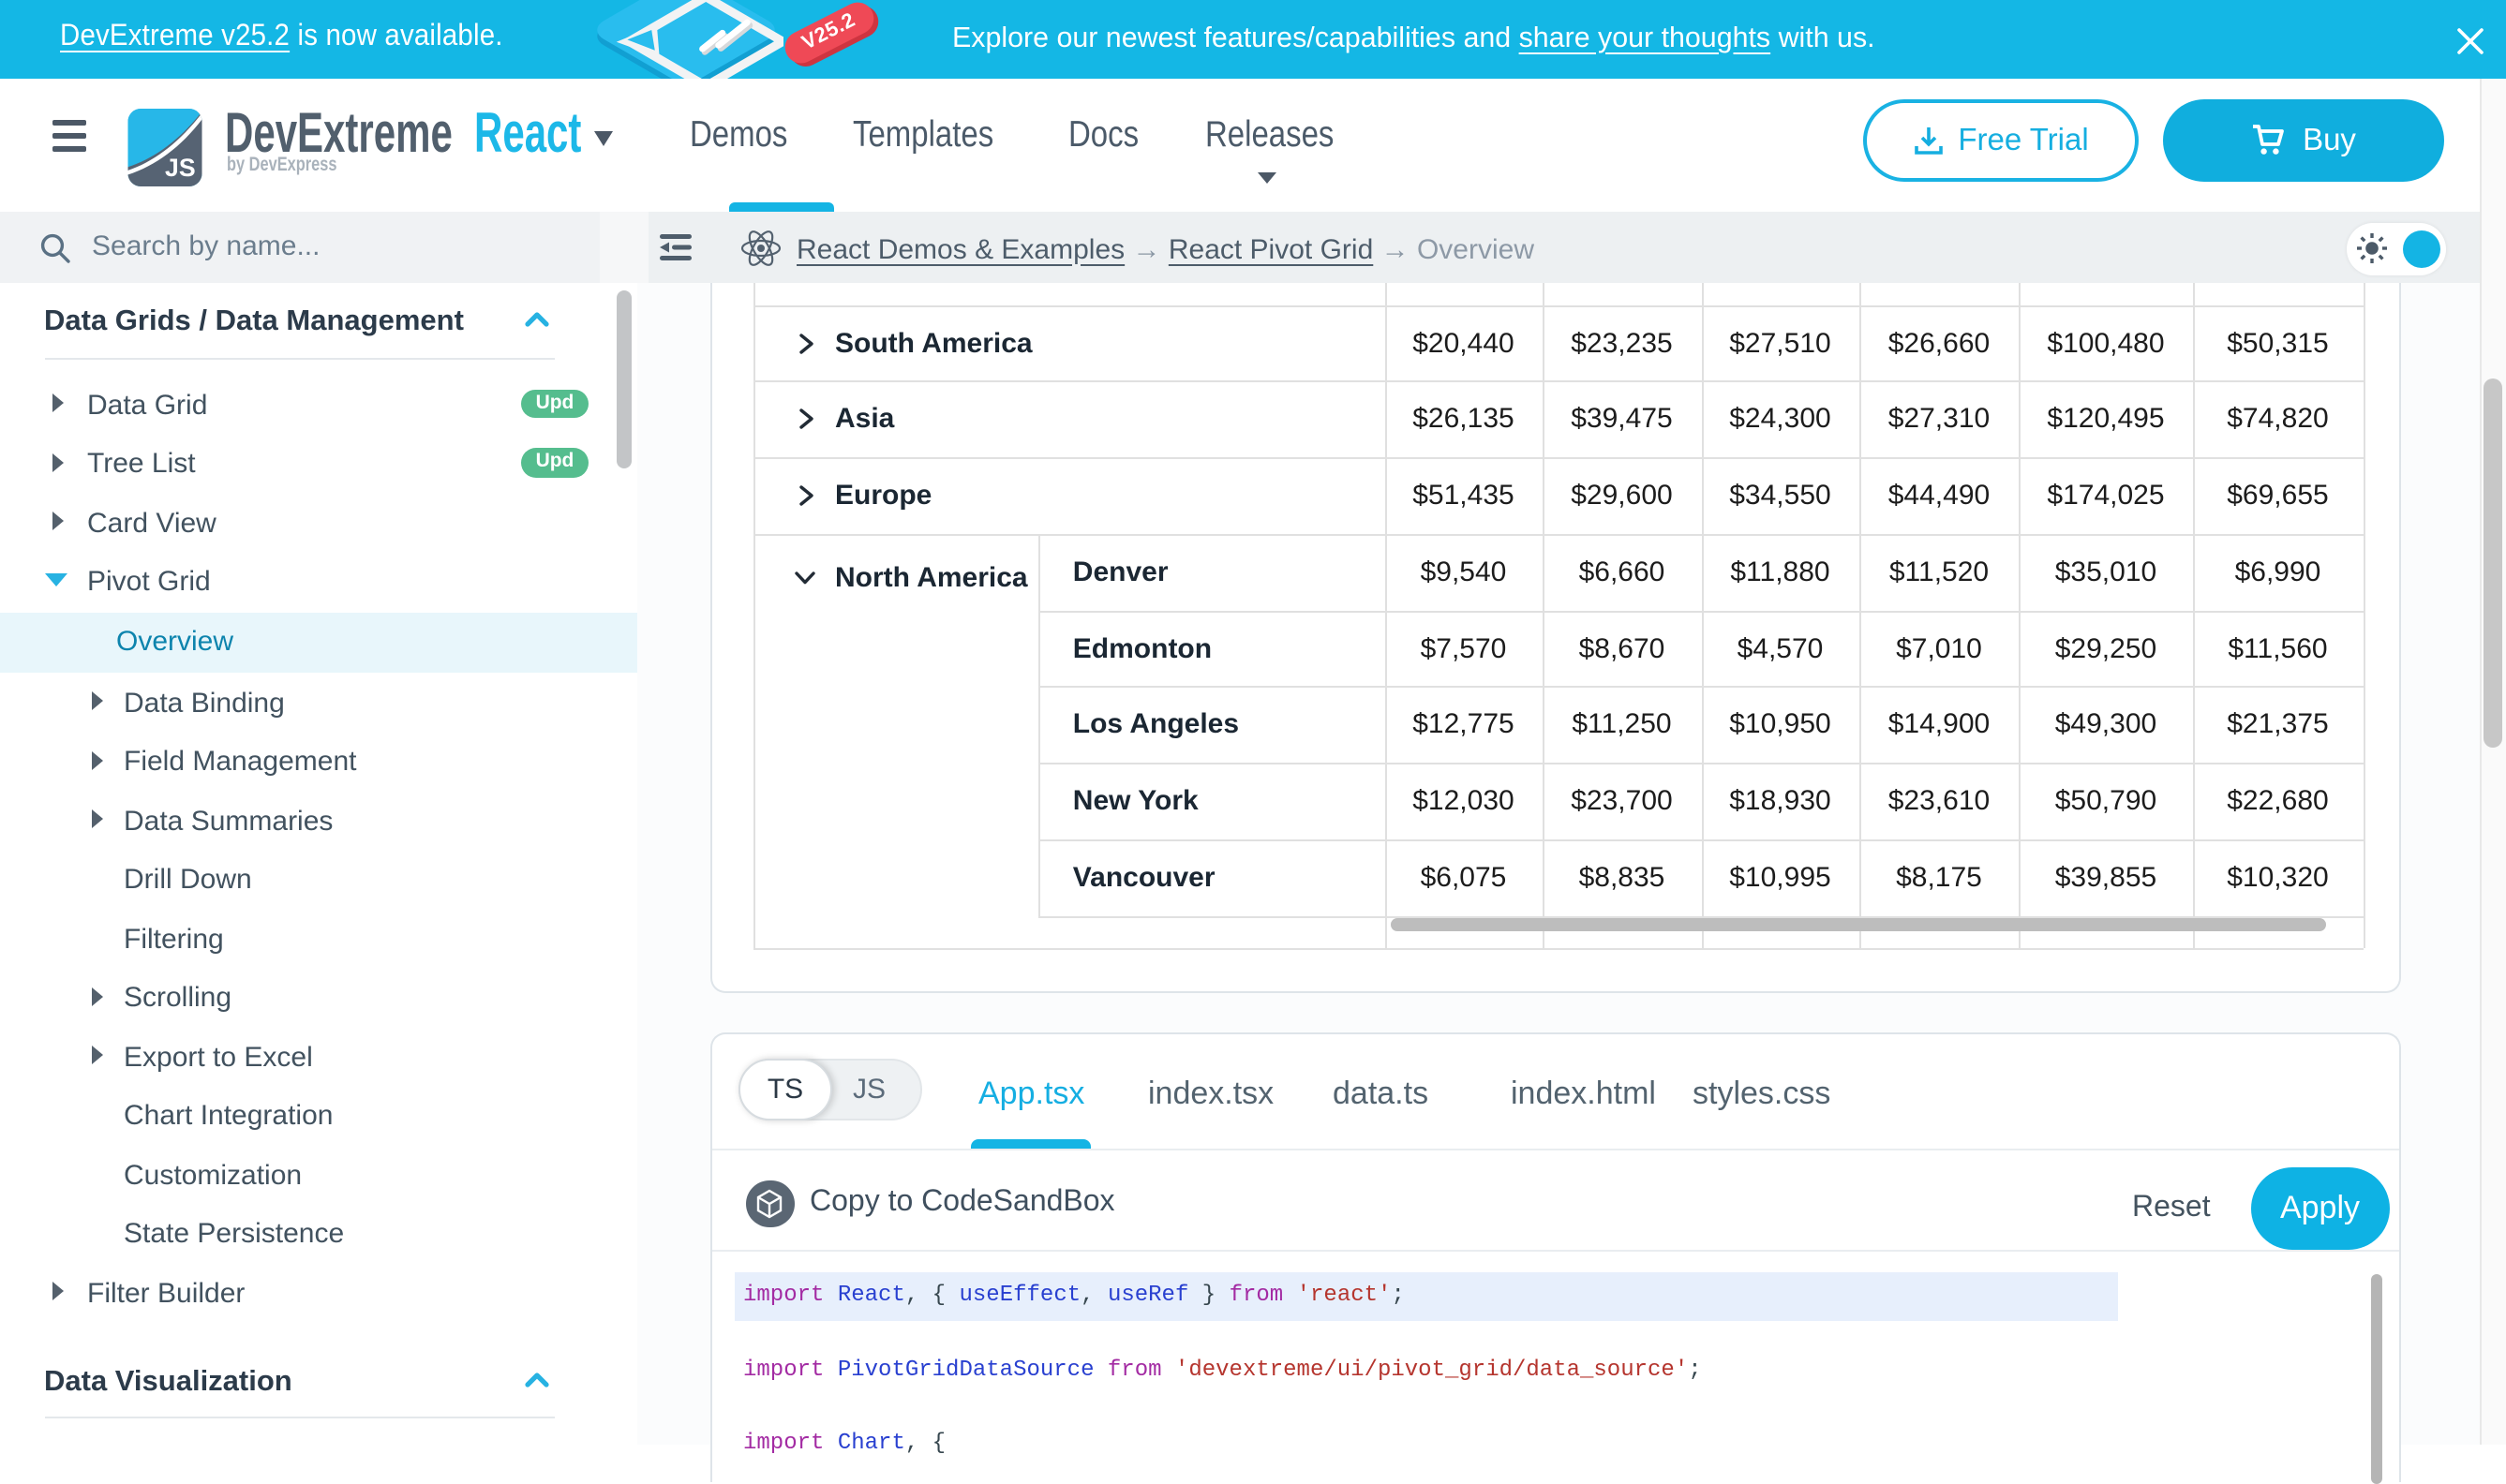 This screenshot has height=1484, width=2506. Describe the element at coordinates (180, 168) in the screenshot. I see `svg-text: JS` at that location.